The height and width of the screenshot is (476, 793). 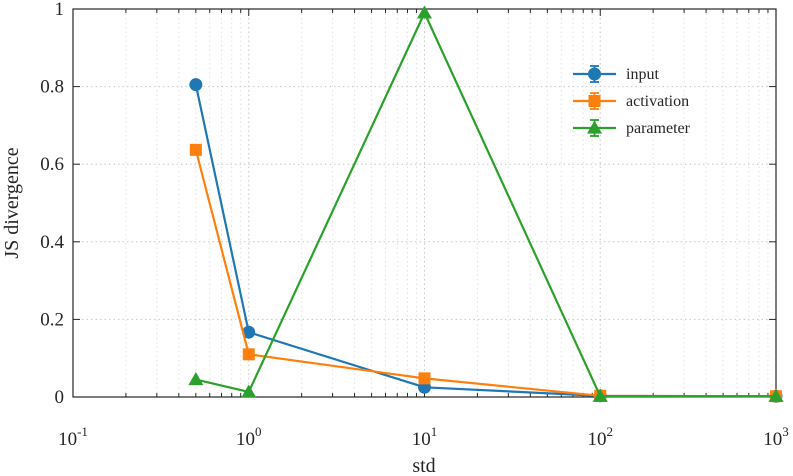 I want to click on x-tick-label: 10³, so click(x=776, y=437).